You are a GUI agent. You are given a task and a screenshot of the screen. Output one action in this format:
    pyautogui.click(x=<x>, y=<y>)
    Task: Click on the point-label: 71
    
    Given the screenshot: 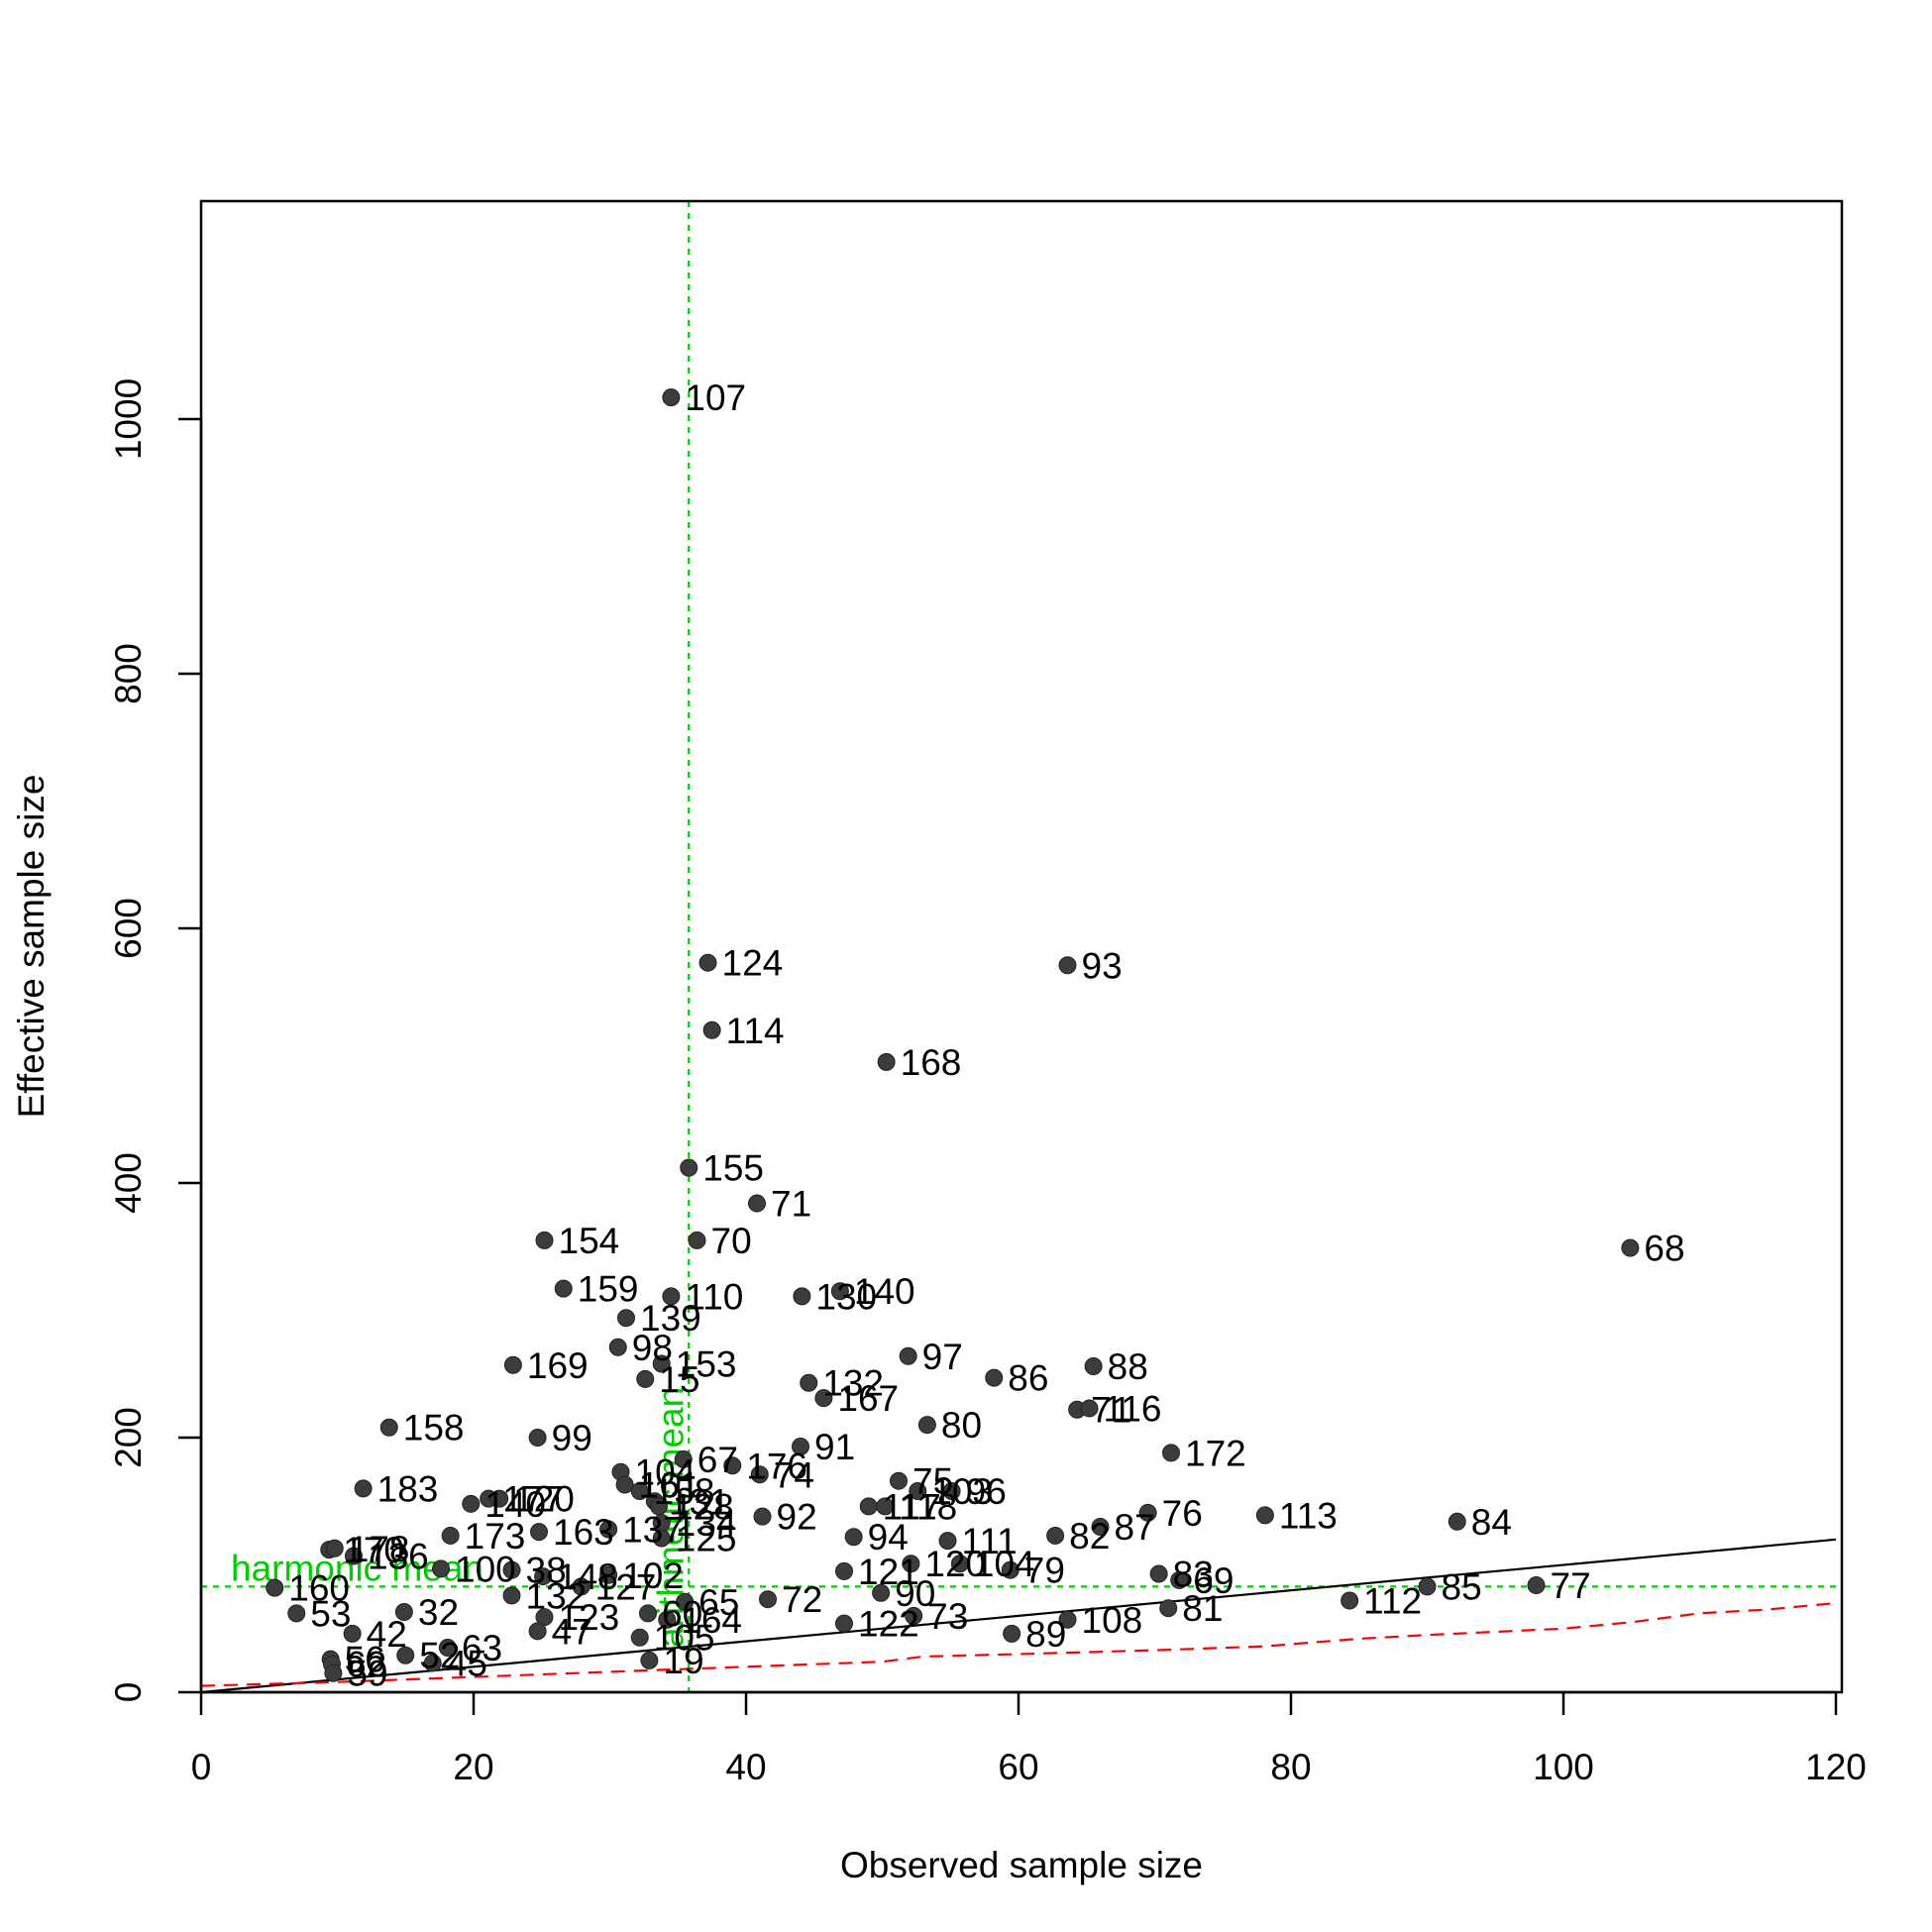 What is the action you would take?
    pyautogui.click(x=791, y=1204)
    